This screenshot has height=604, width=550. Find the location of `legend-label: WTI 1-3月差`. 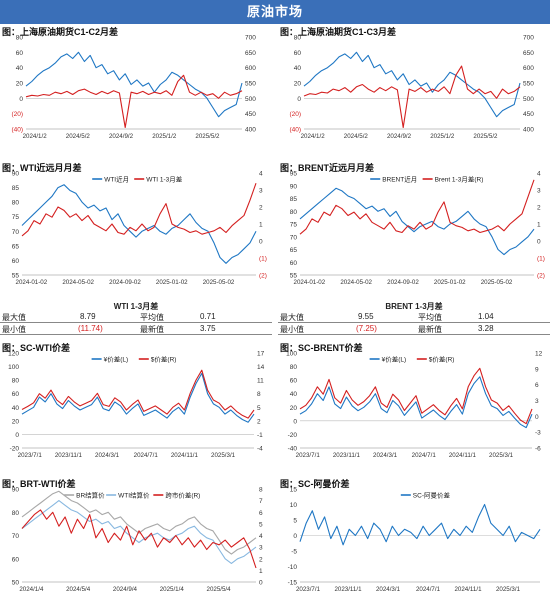

legend-label: WTI 1-3月差 is located at coordinates (164, 178).